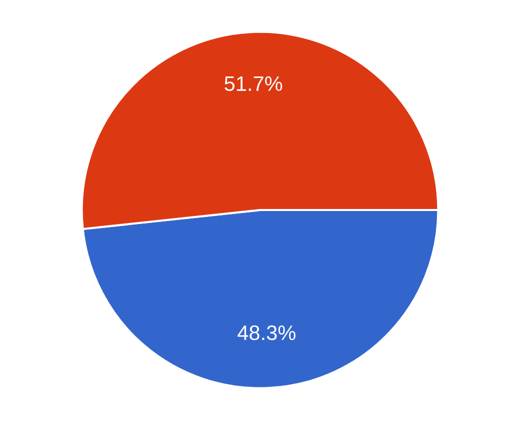 The height and width of the screenshot is (422, 522). I want to click on data-label: 51.7%, so click(253, 84).